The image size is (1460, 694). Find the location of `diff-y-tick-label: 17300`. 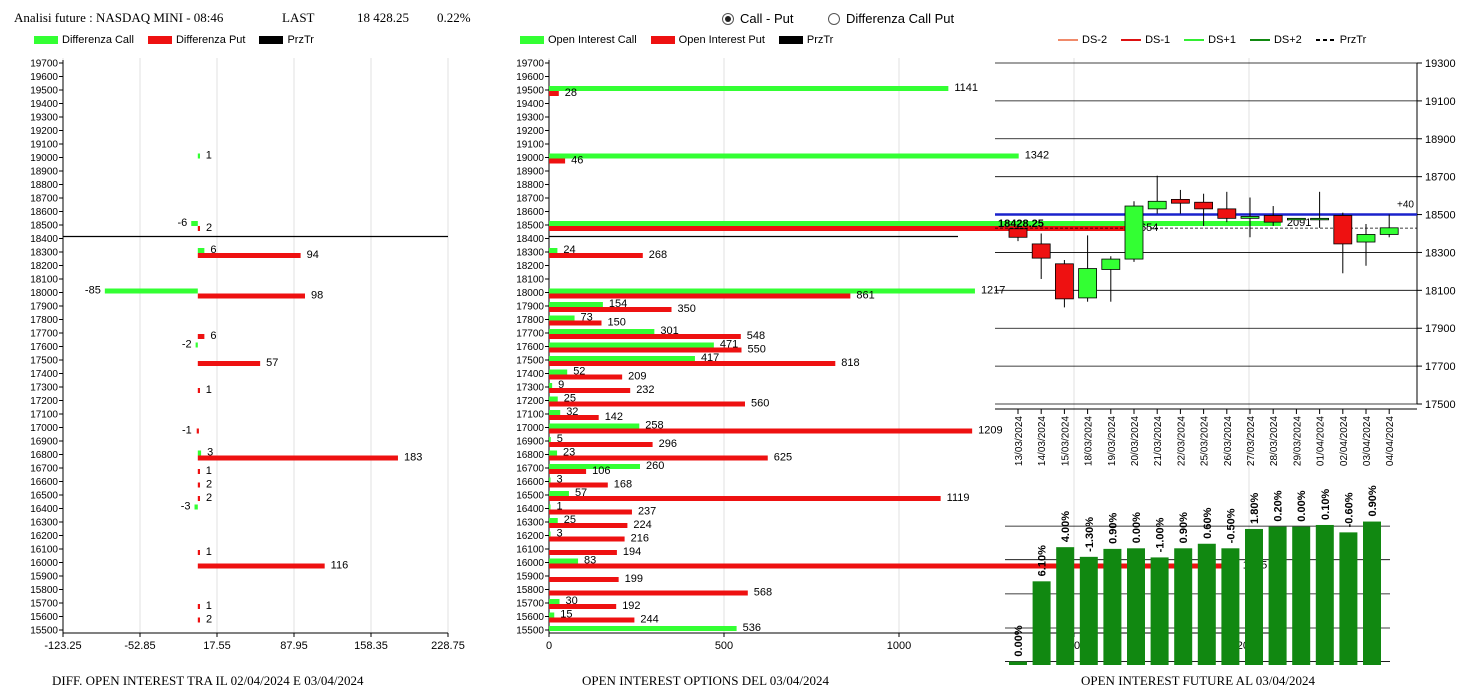

diff-y-tick-label: 17300 is located at coordinates (44, 388).